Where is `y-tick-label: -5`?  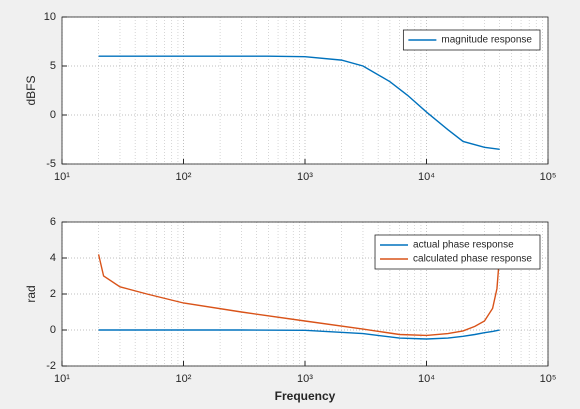 y-tick-label: -5 is located at coordinates (51, 164).